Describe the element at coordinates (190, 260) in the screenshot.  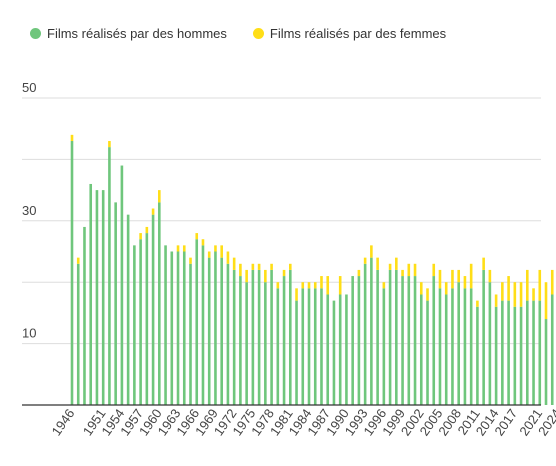
I see `bar-femmes-1965` at that location.